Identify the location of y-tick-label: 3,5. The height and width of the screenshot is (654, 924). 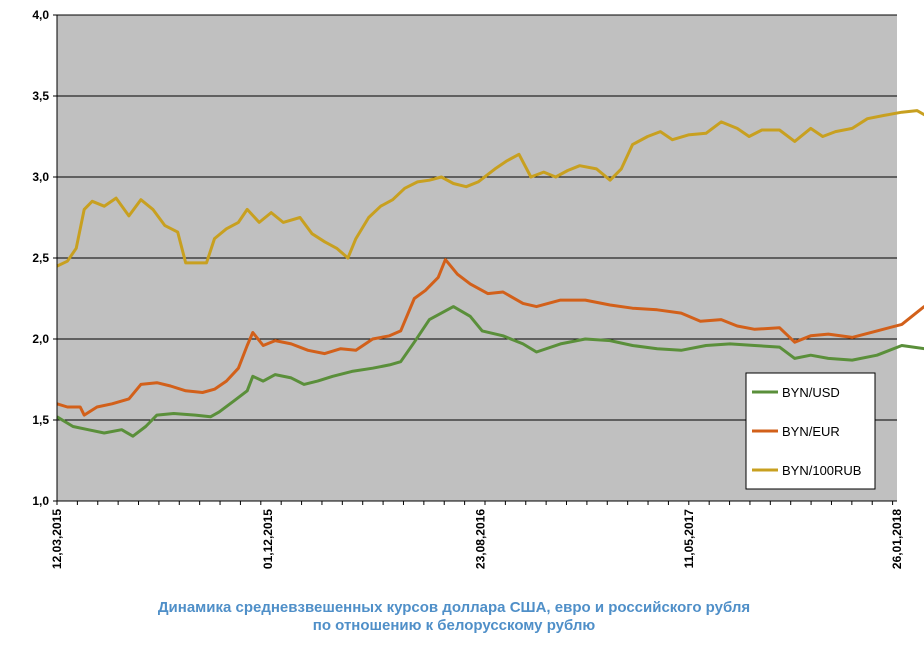
(40, 96).